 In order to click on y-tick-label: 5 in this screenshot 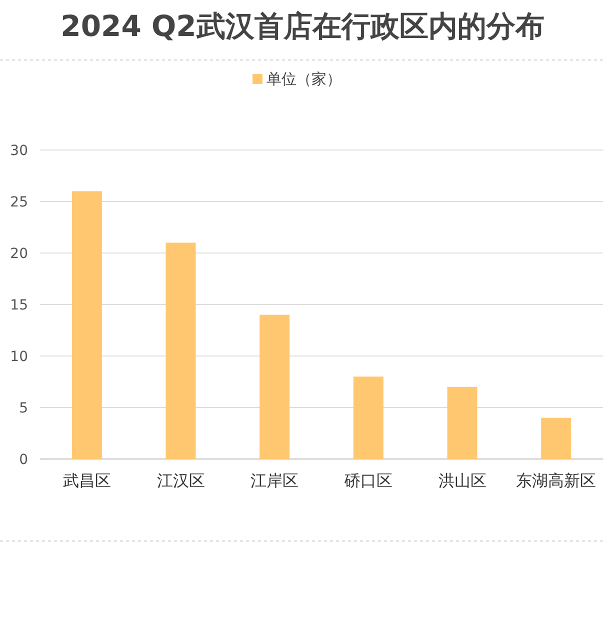, I will do `click(23, 408)`.